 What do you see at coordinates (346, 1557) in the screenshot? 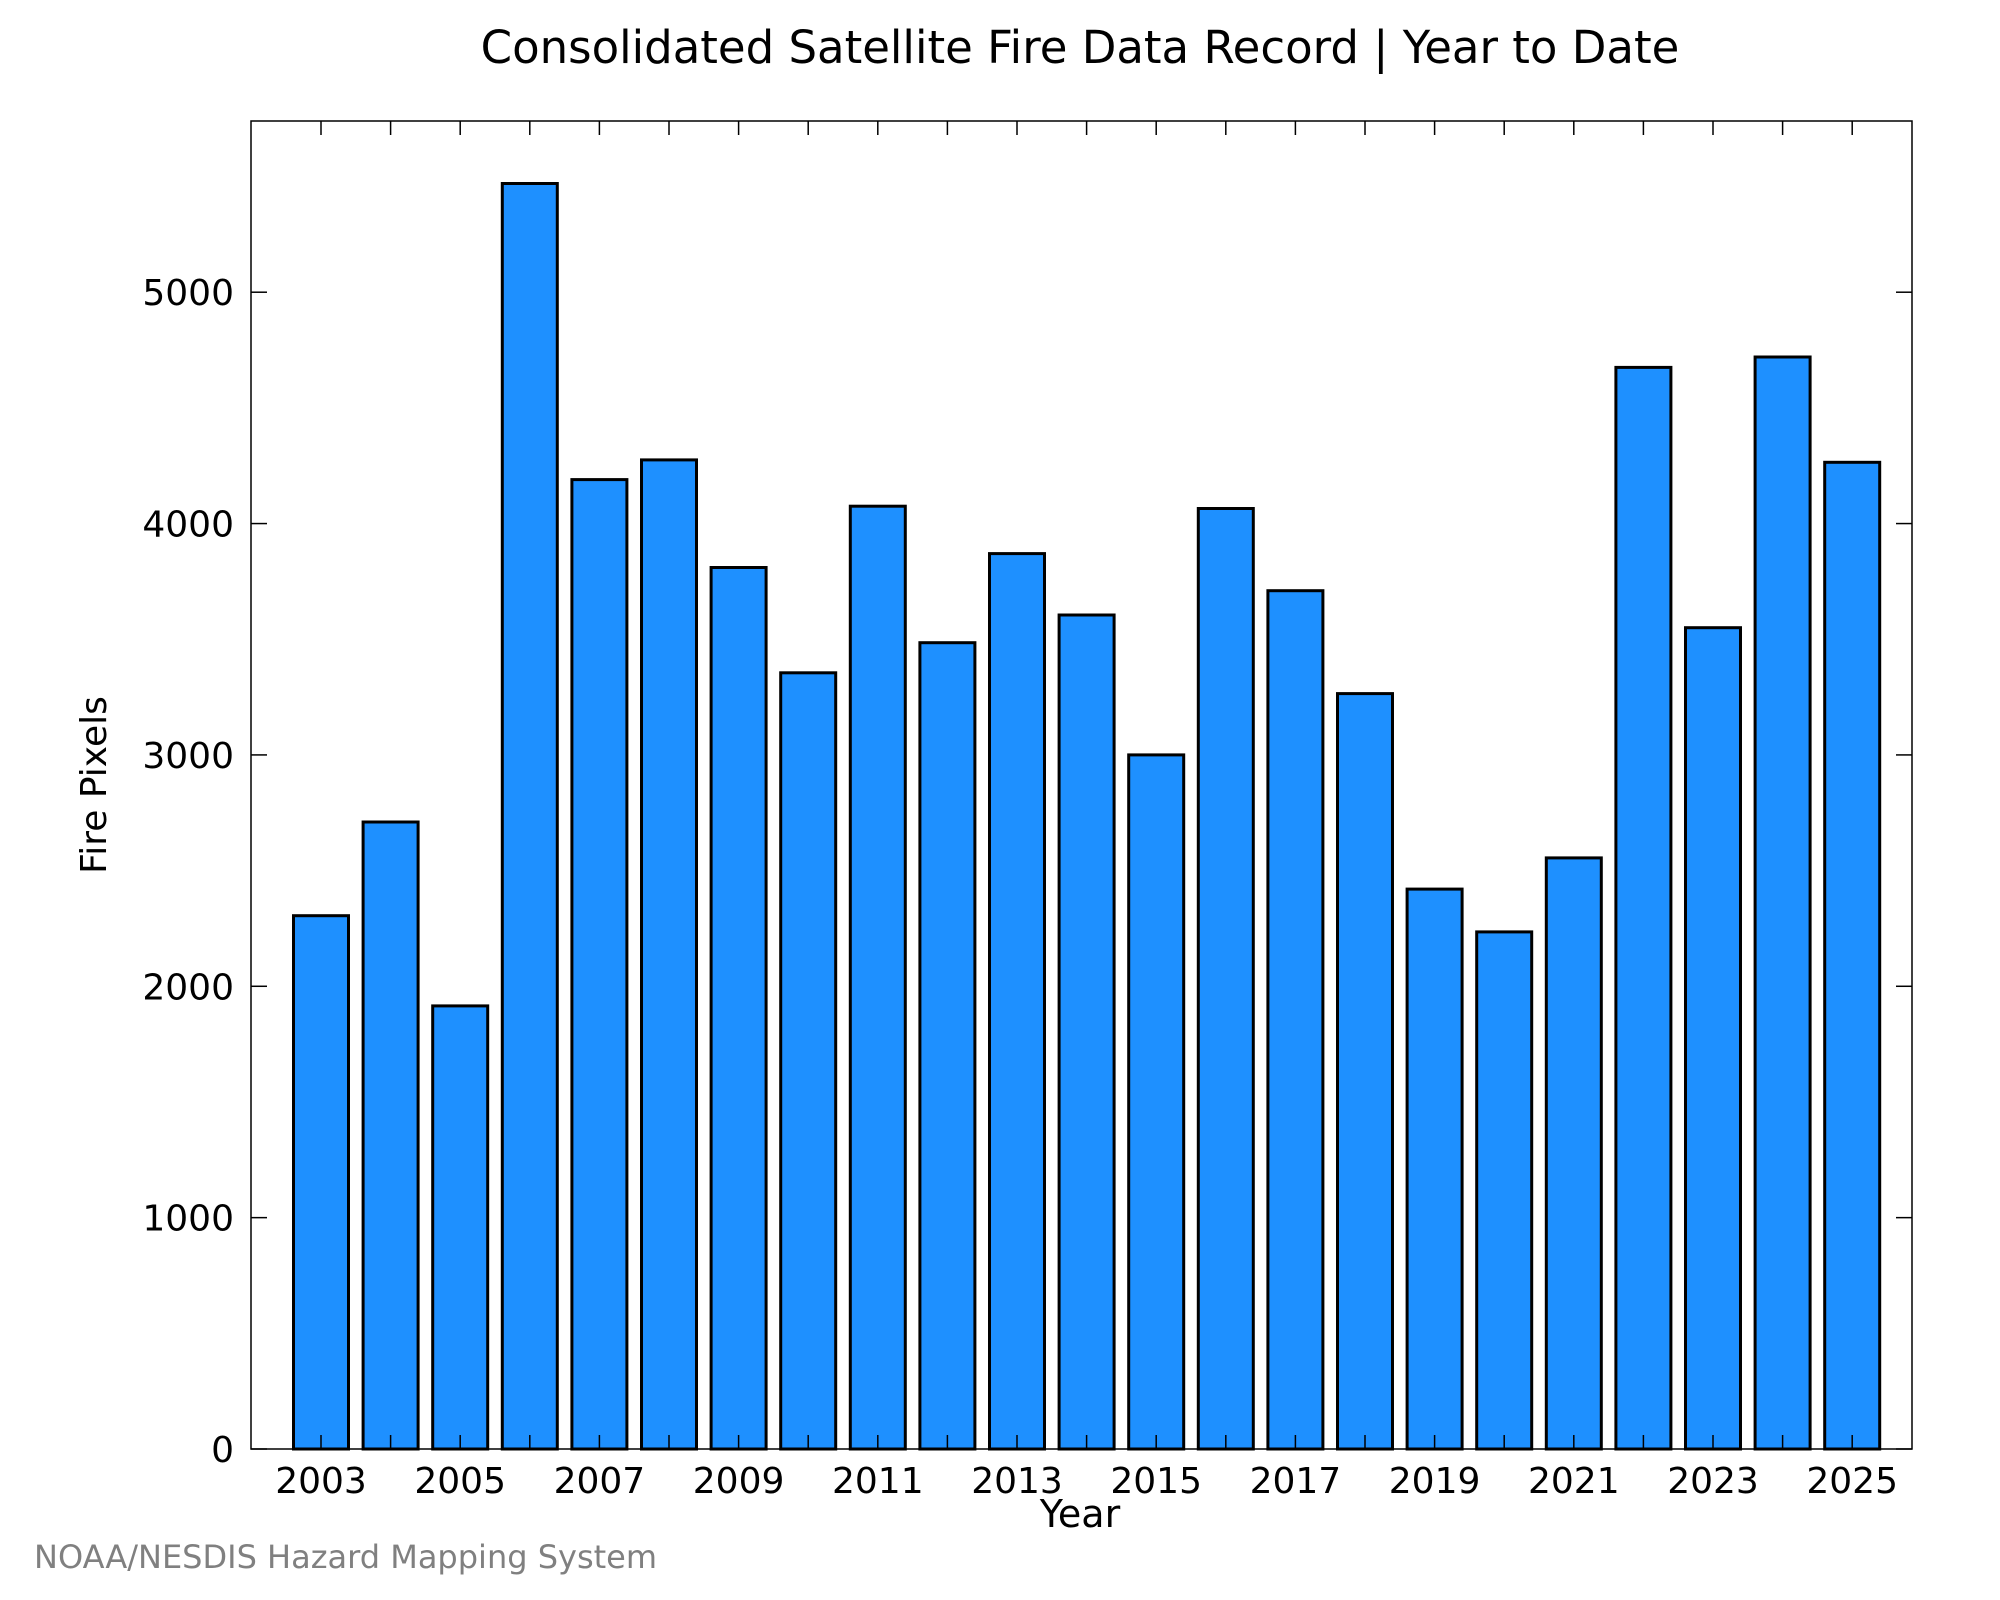
I see `credit-text: NOAA/NESDIS Hazard Mapping System` at bounding box center [346, 1557].